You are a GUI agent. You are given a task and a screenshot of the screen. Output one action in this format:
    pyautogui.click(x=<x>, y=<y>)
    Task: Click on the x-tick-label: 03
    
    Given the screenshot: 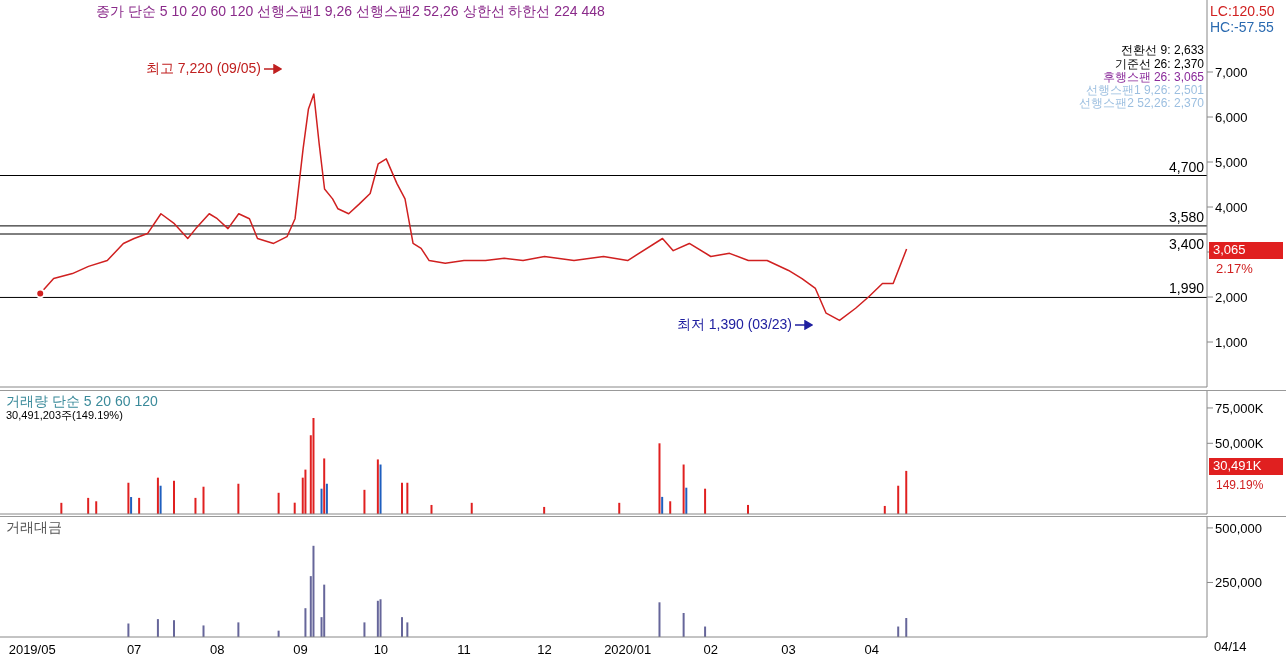 What is the action you would take?
    pyautogui.click(x=788, y=649)
    